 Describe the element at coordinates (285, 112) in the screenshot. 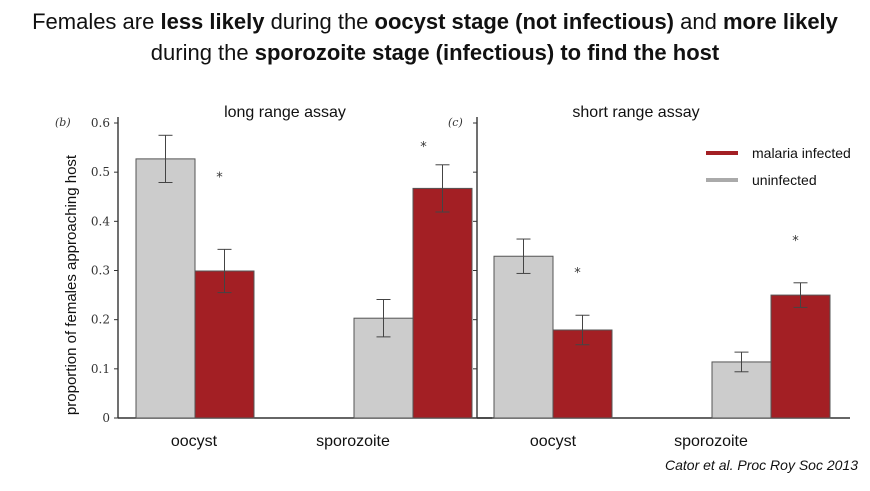

I see `assay-title: long range assay` at that location.